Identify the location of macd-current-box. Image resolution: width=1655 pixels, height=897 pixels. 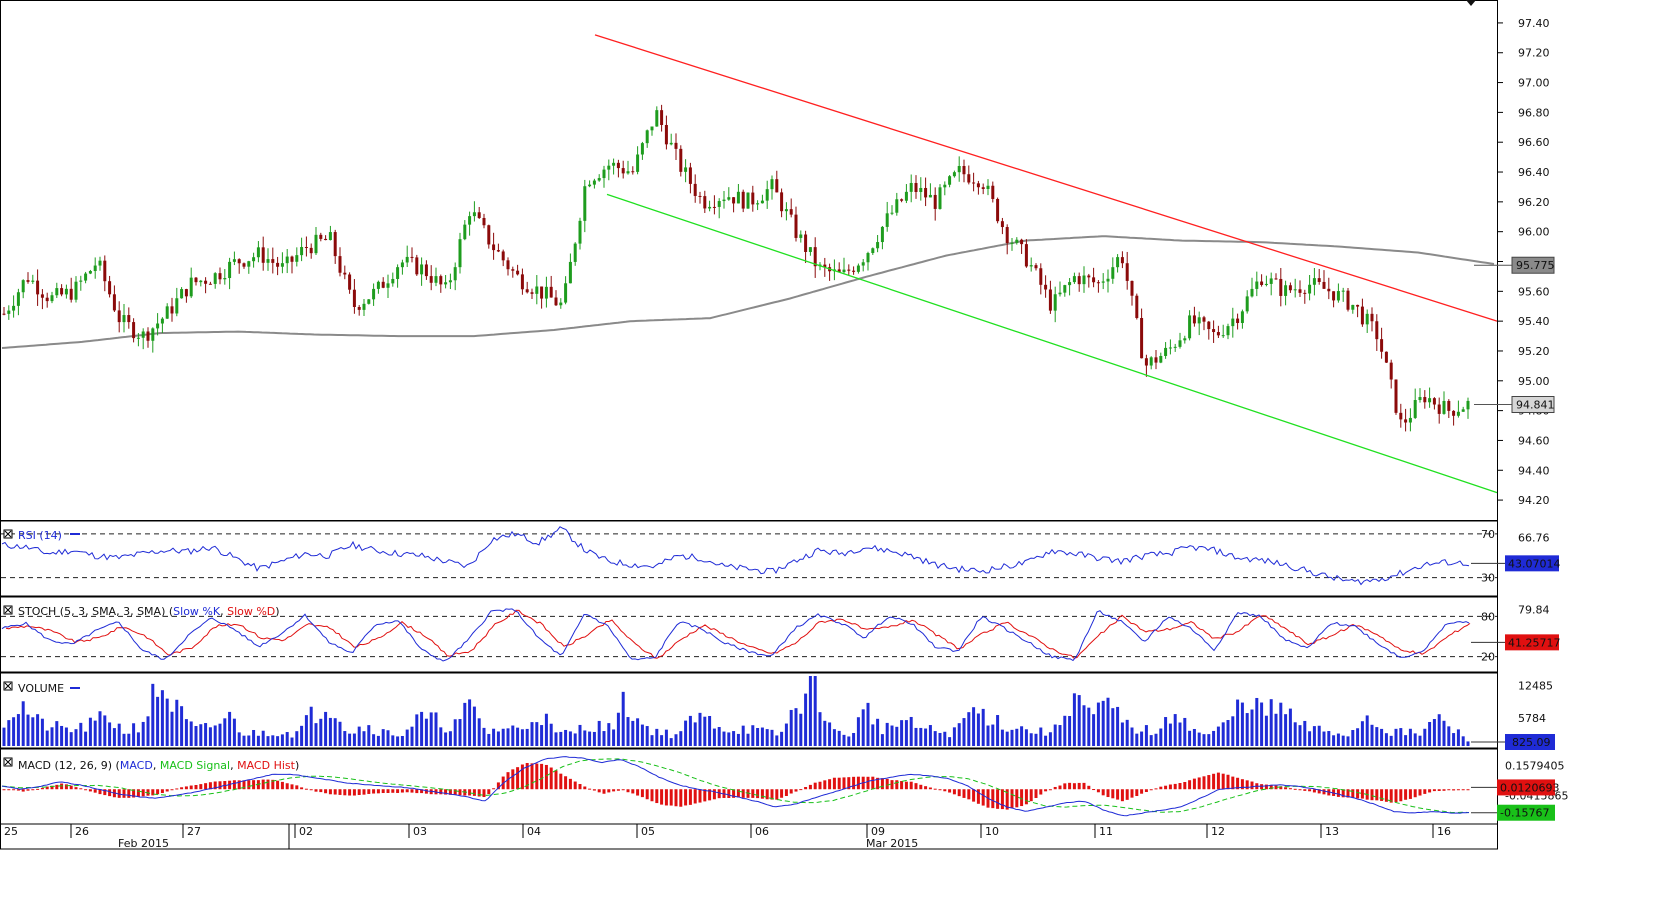
(1526, 812).